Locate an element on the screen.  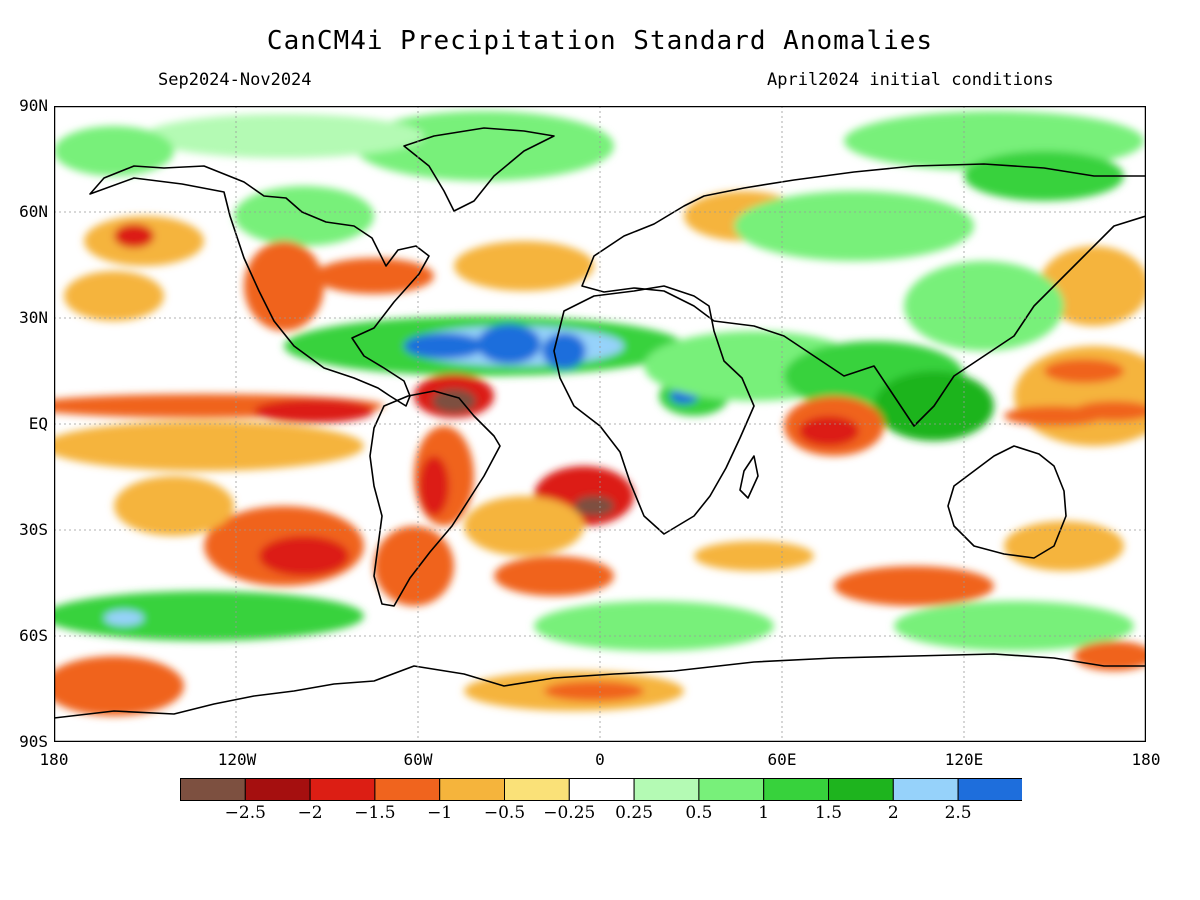
colorbar-label: 1.5 is located at coordinates (828, 813).